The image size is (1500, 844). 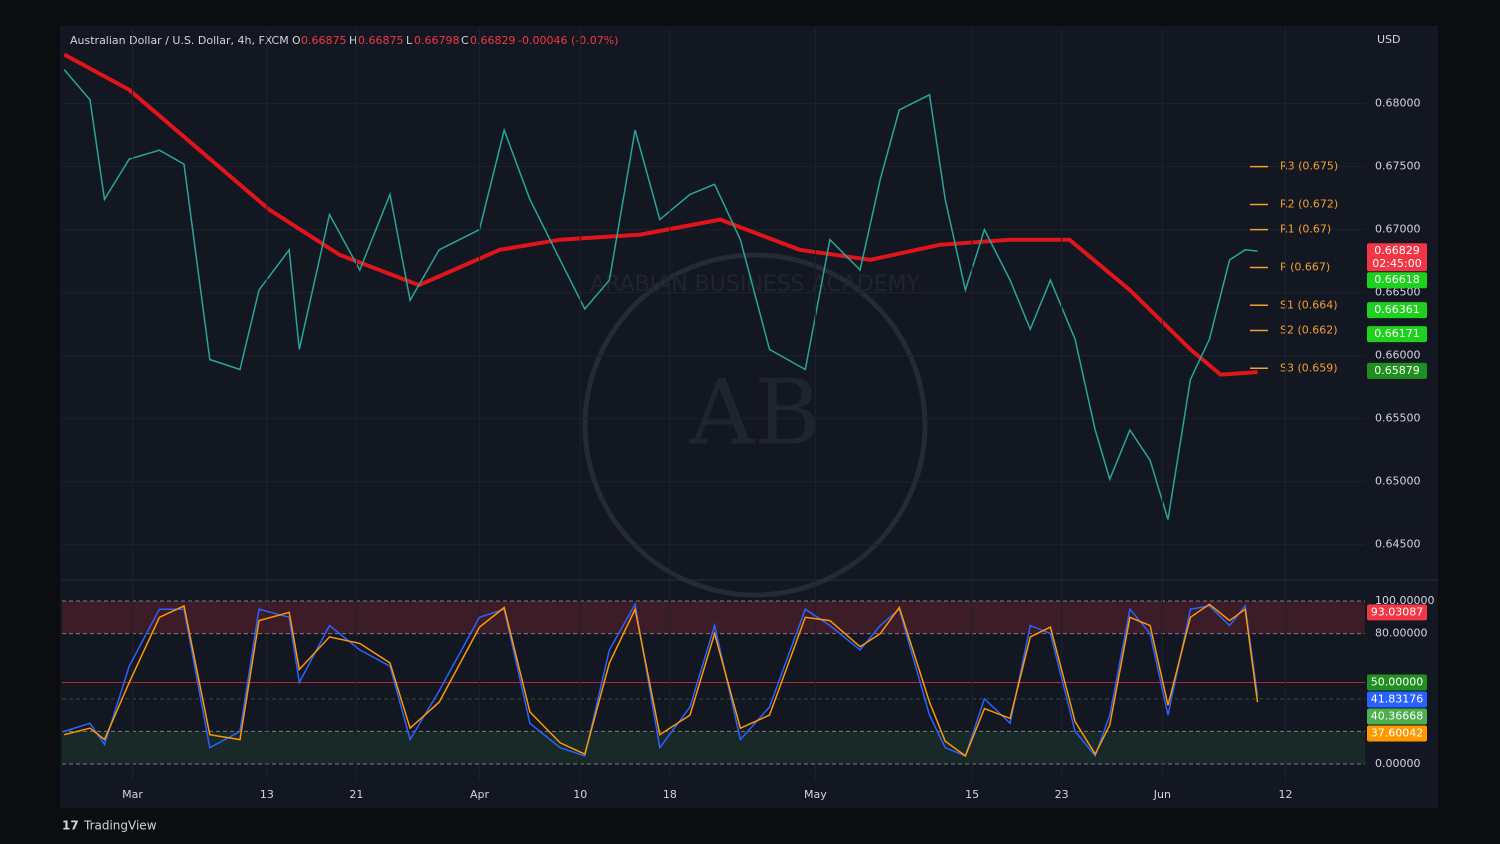 I want to click on badge-label: 50.00000, so click(x=1397, y=682).